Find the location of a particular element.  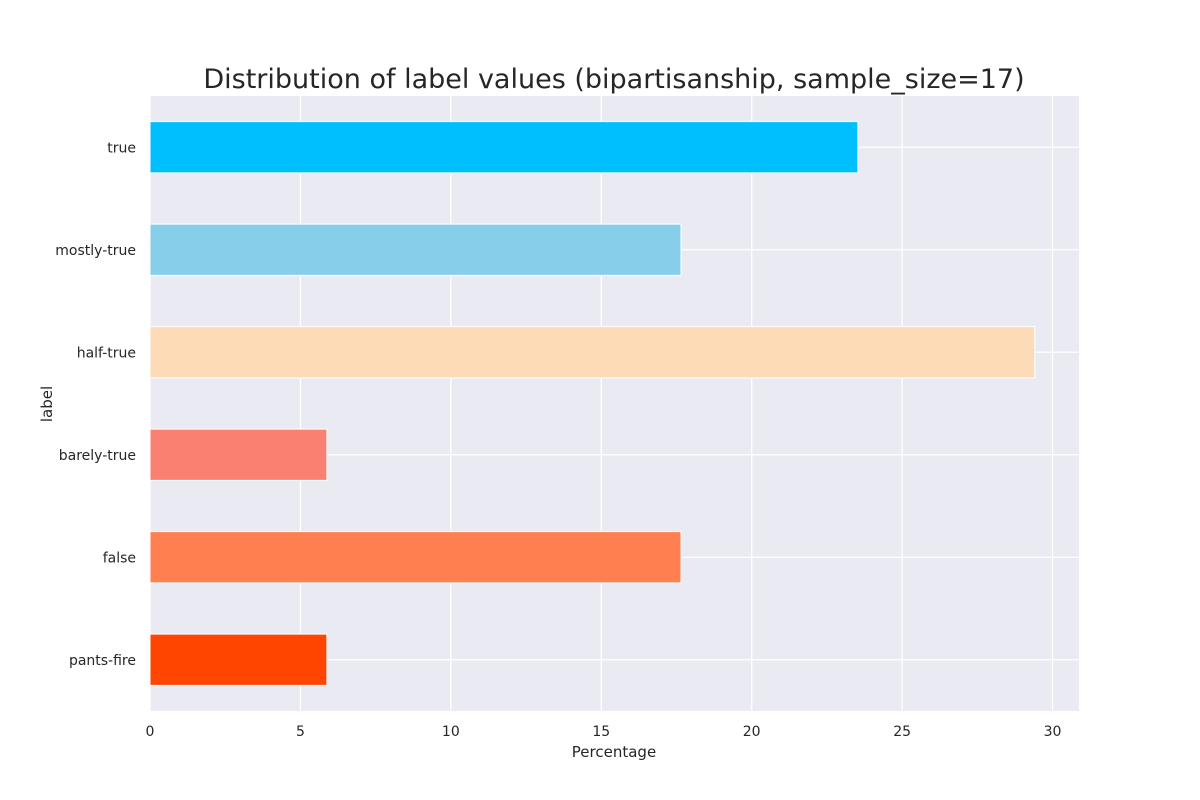

x-tick-label: 20 is located at coordinates (752, 732).